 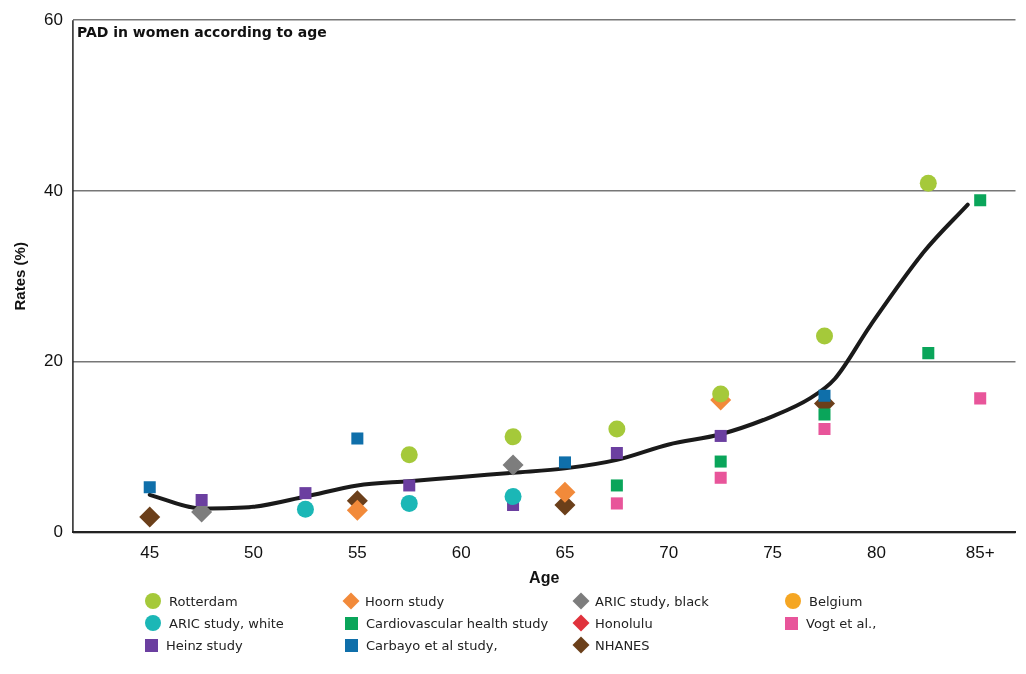 I want to click on legend-label: Honolulu, so click(x=624, y=623).